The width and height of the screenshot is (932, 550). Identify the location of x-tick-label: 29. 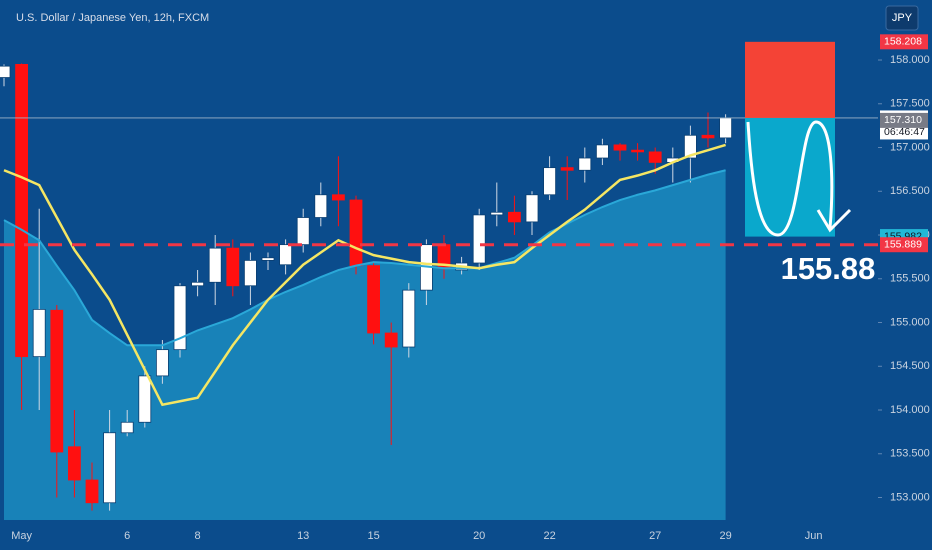
(725, 536).